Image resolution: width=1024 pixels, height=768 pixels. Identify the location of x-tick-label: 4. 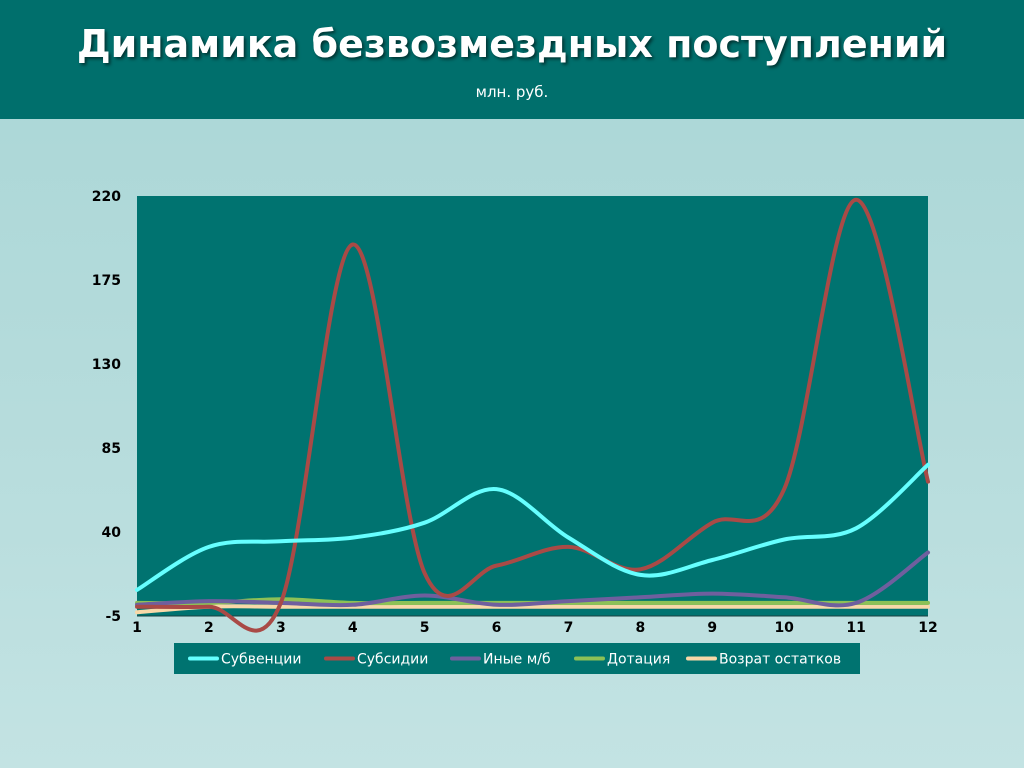
(353, 628).